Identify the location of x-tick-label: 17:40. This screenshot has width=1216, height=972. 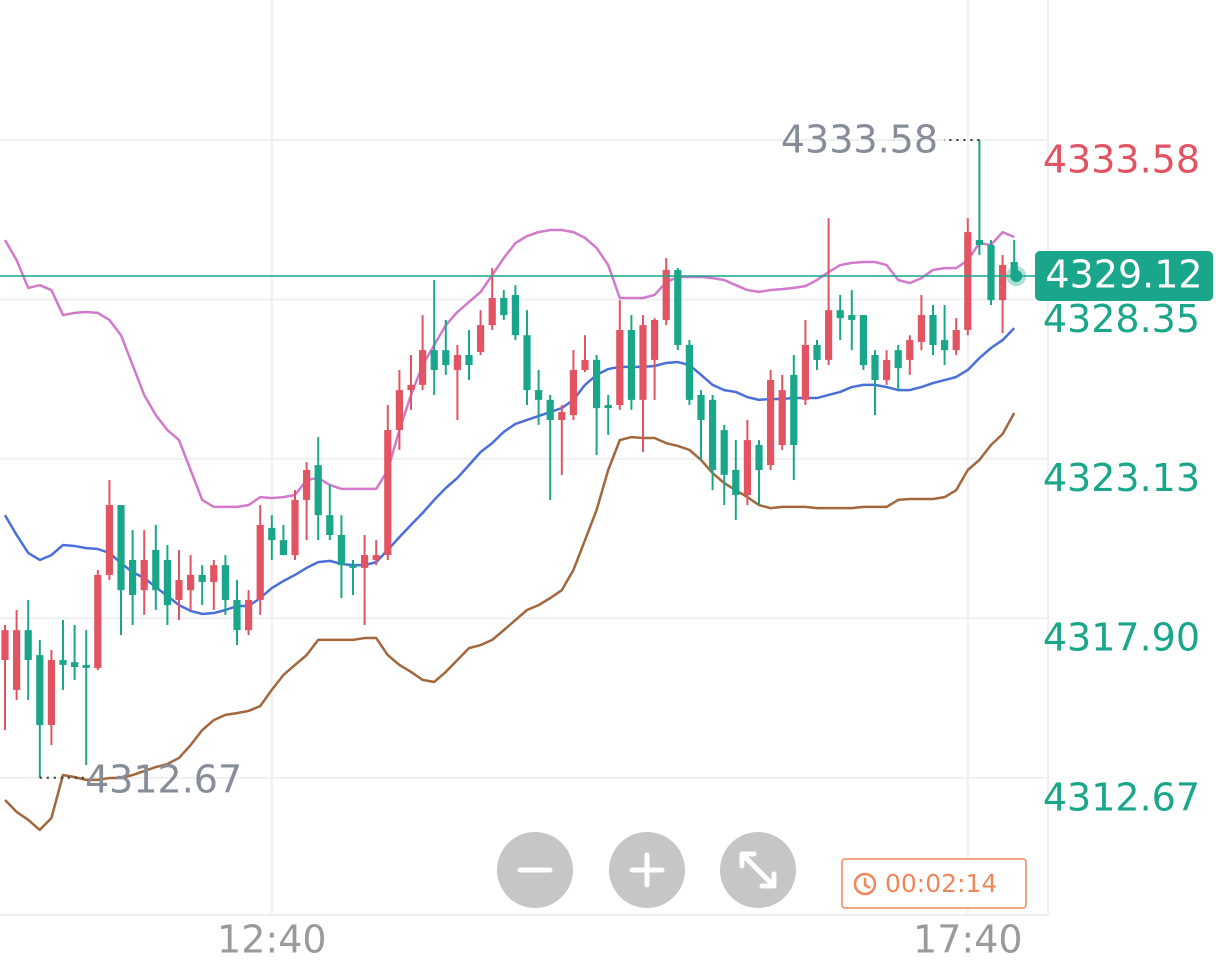
(968, 940).